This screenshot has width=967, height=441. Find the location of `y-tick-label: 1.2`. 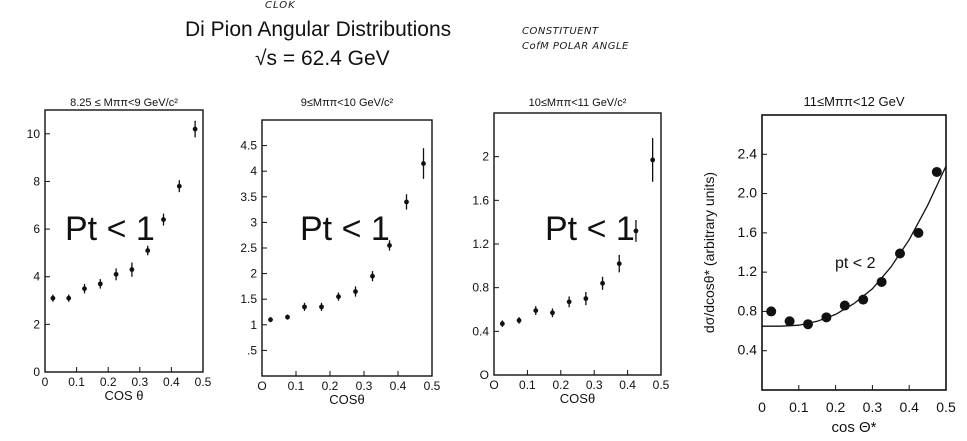

y-tick-label: 1.2 is located at coordinates (748, 271).